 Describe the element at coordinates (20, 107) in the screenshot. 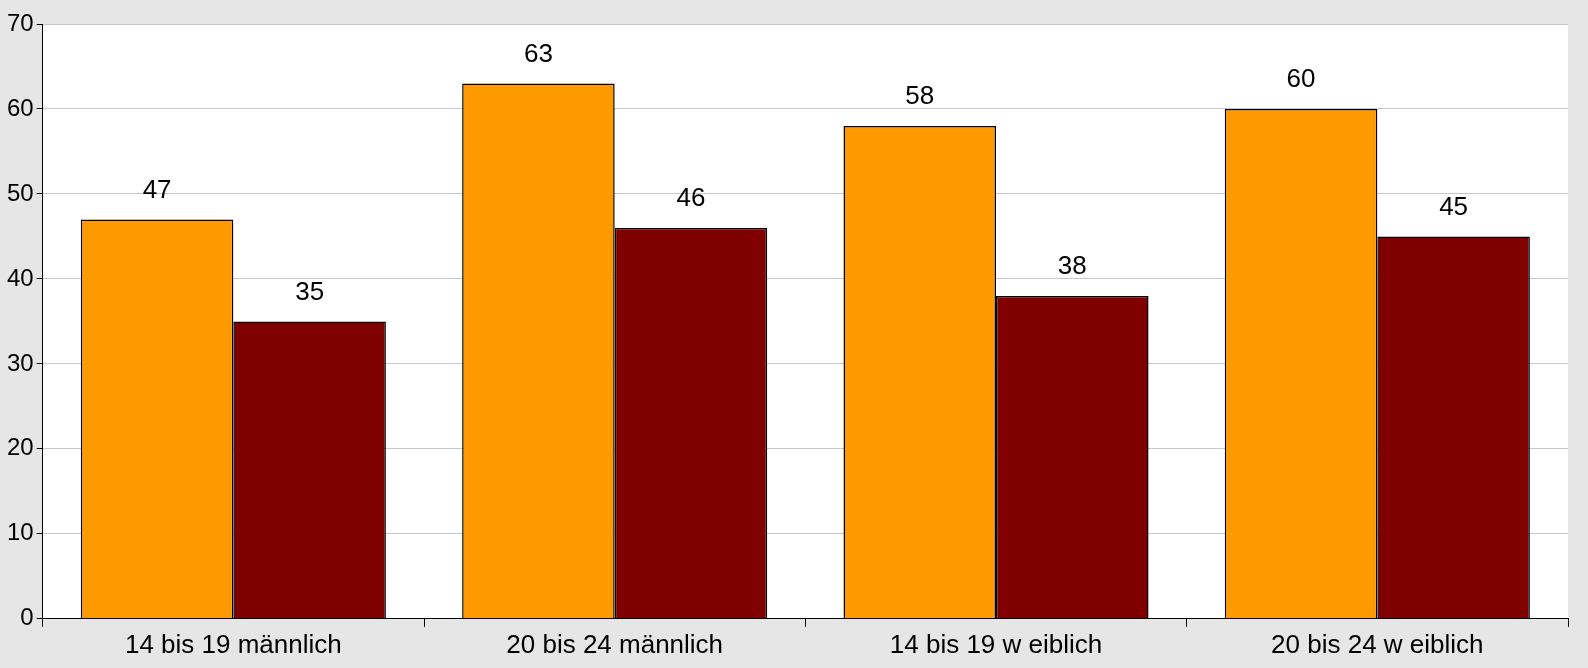

I see `y-tick-label: 60` at that location.